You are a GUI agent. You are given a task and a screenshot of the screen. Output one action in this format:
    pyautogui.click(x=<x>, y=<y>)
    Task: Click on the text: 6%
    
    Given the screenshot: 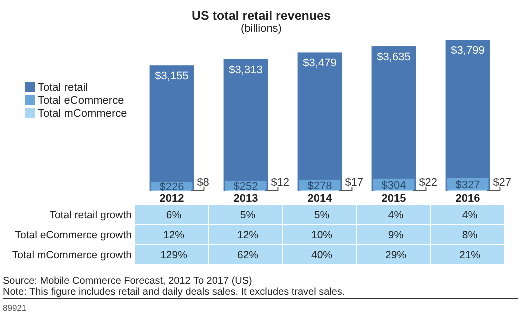 What is the action you would take?
    pyautogui.click(x=174, y=216)
    